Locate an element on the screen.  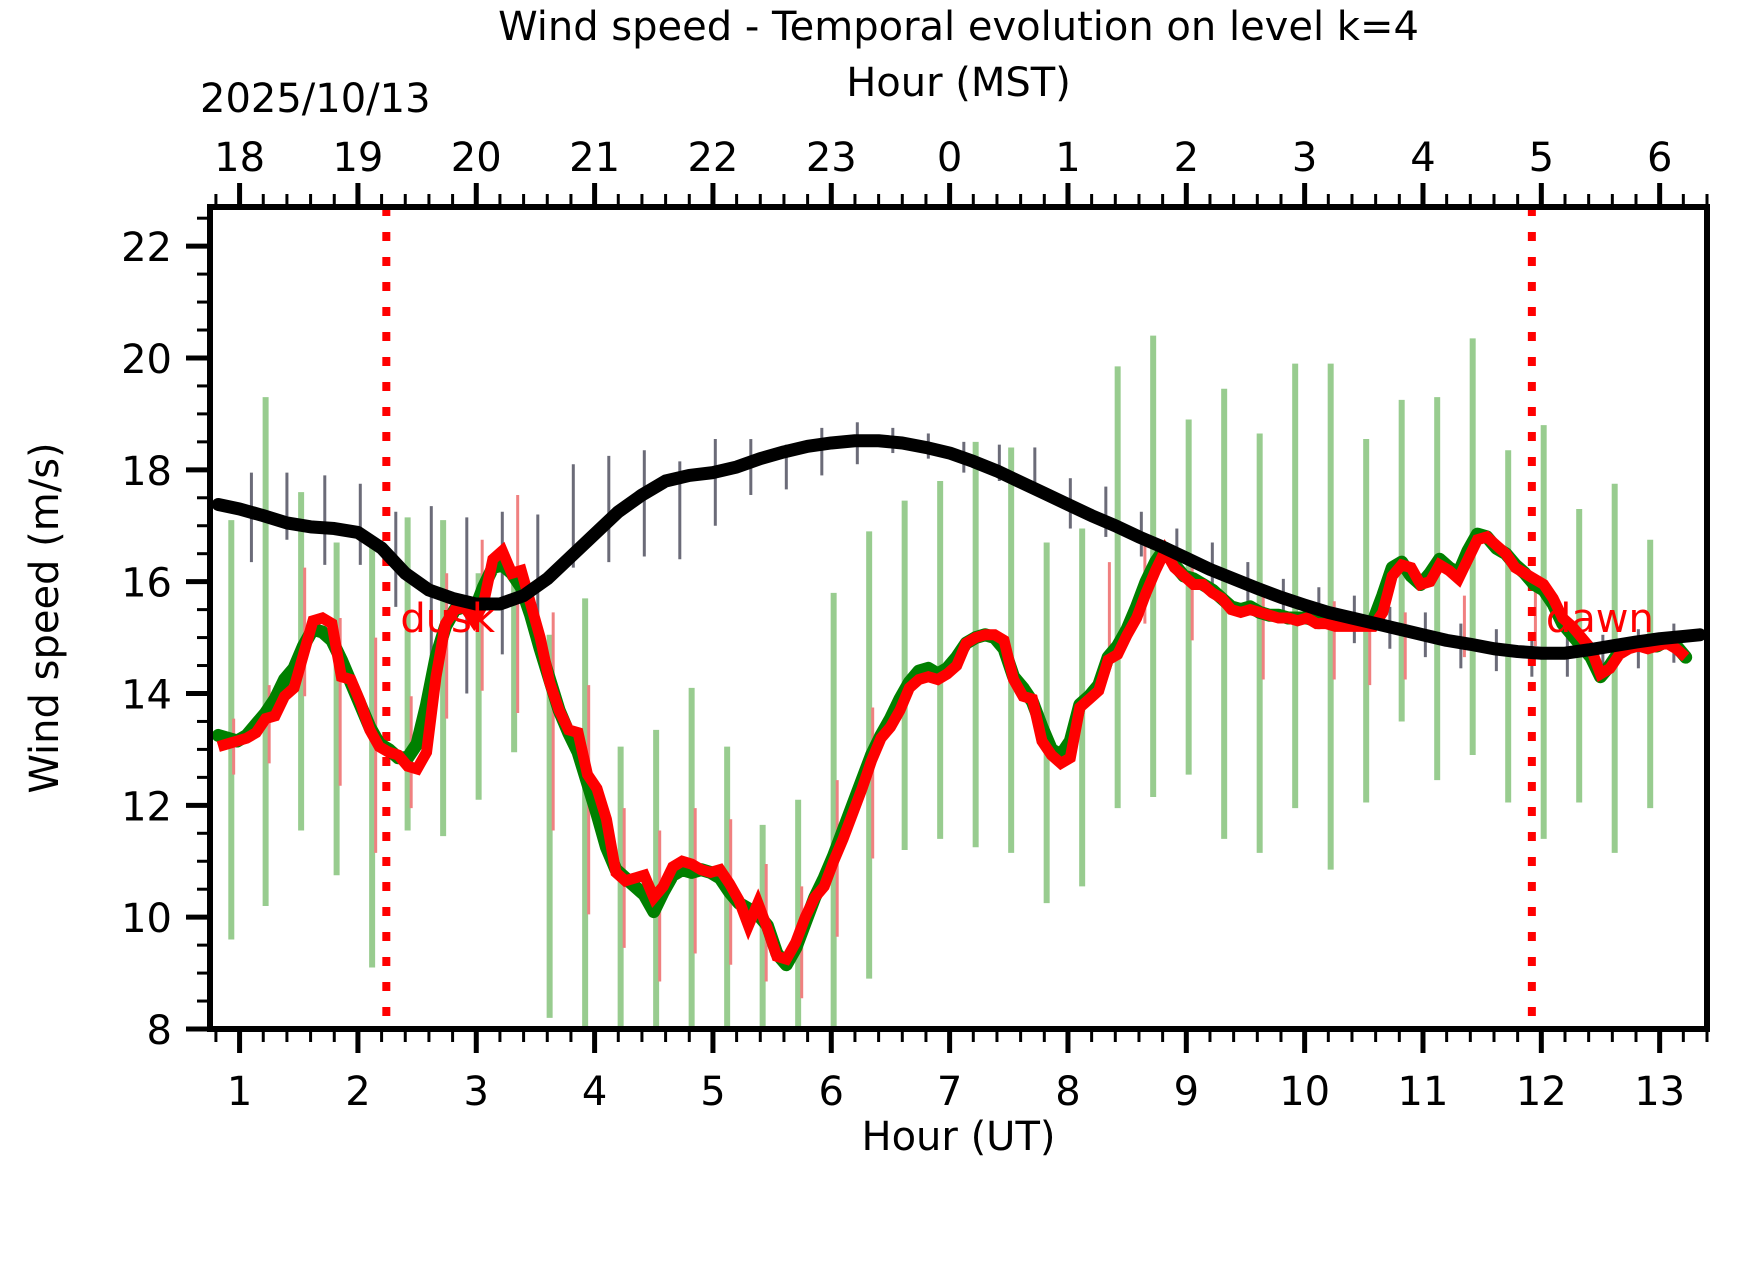
x-tick-label: 3 is located at coordinates (476, 1092).